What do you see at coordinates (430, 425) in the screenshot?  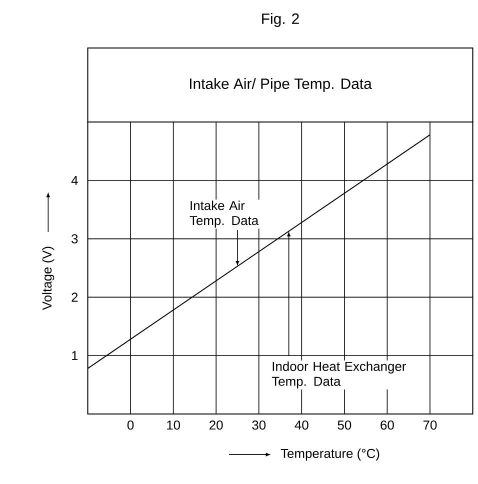 I see `x-tick-label: 70` at bounding box center [430, 425].